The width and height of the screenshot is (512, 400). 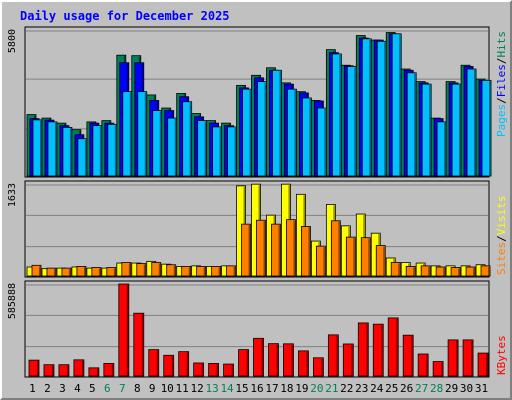 What do you see at coordinates (501, 216) in the screenshot?
I see `legend-entry: Visits` at bounding box center [501, 216].